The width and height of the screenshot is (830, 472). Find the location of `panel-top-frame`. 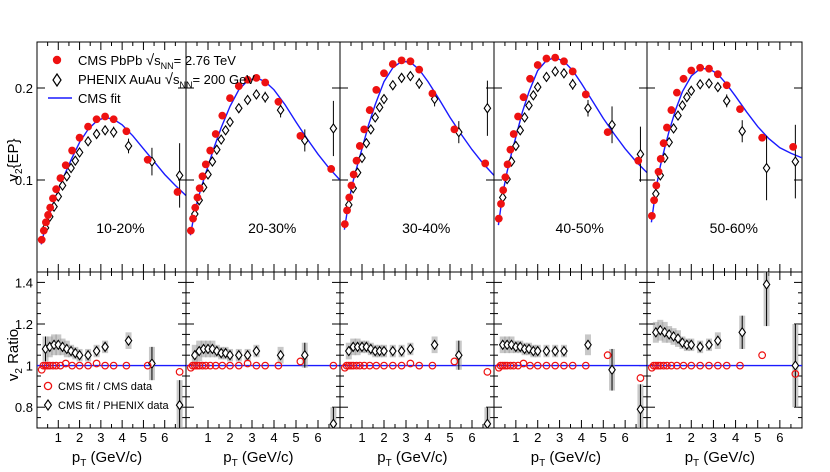

panel-top-frame is located at coordinates (724, 157).